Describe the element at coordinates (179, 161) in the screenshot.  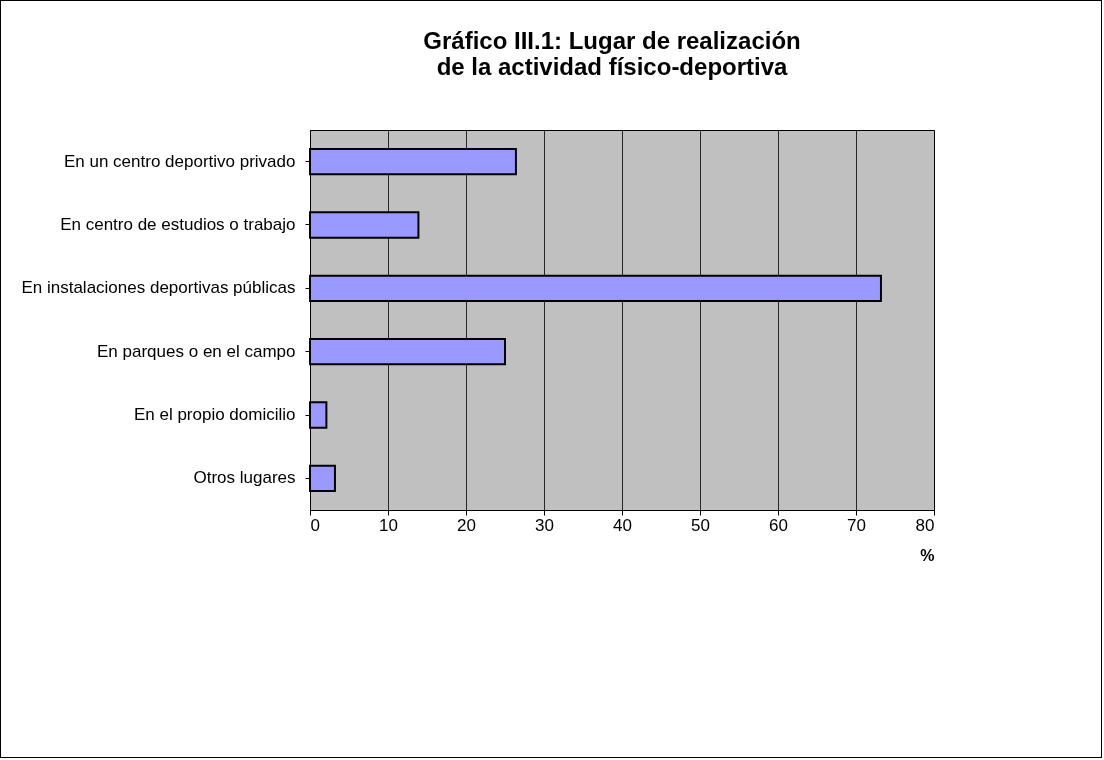
I see `y-tick-label: En un centro deportivo privado` at that location.